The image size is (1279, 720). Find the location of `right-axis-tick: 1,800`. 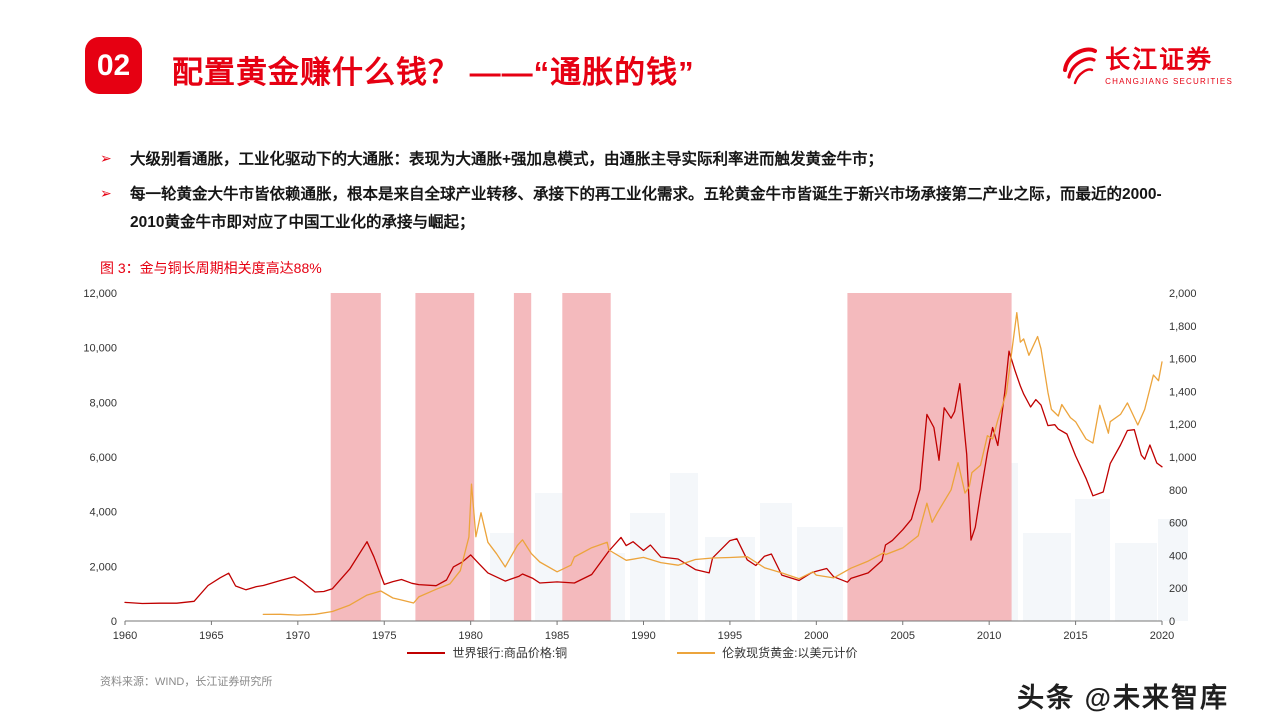

right-axis-tick: 1,800 is located at coordinates (1183, 327).